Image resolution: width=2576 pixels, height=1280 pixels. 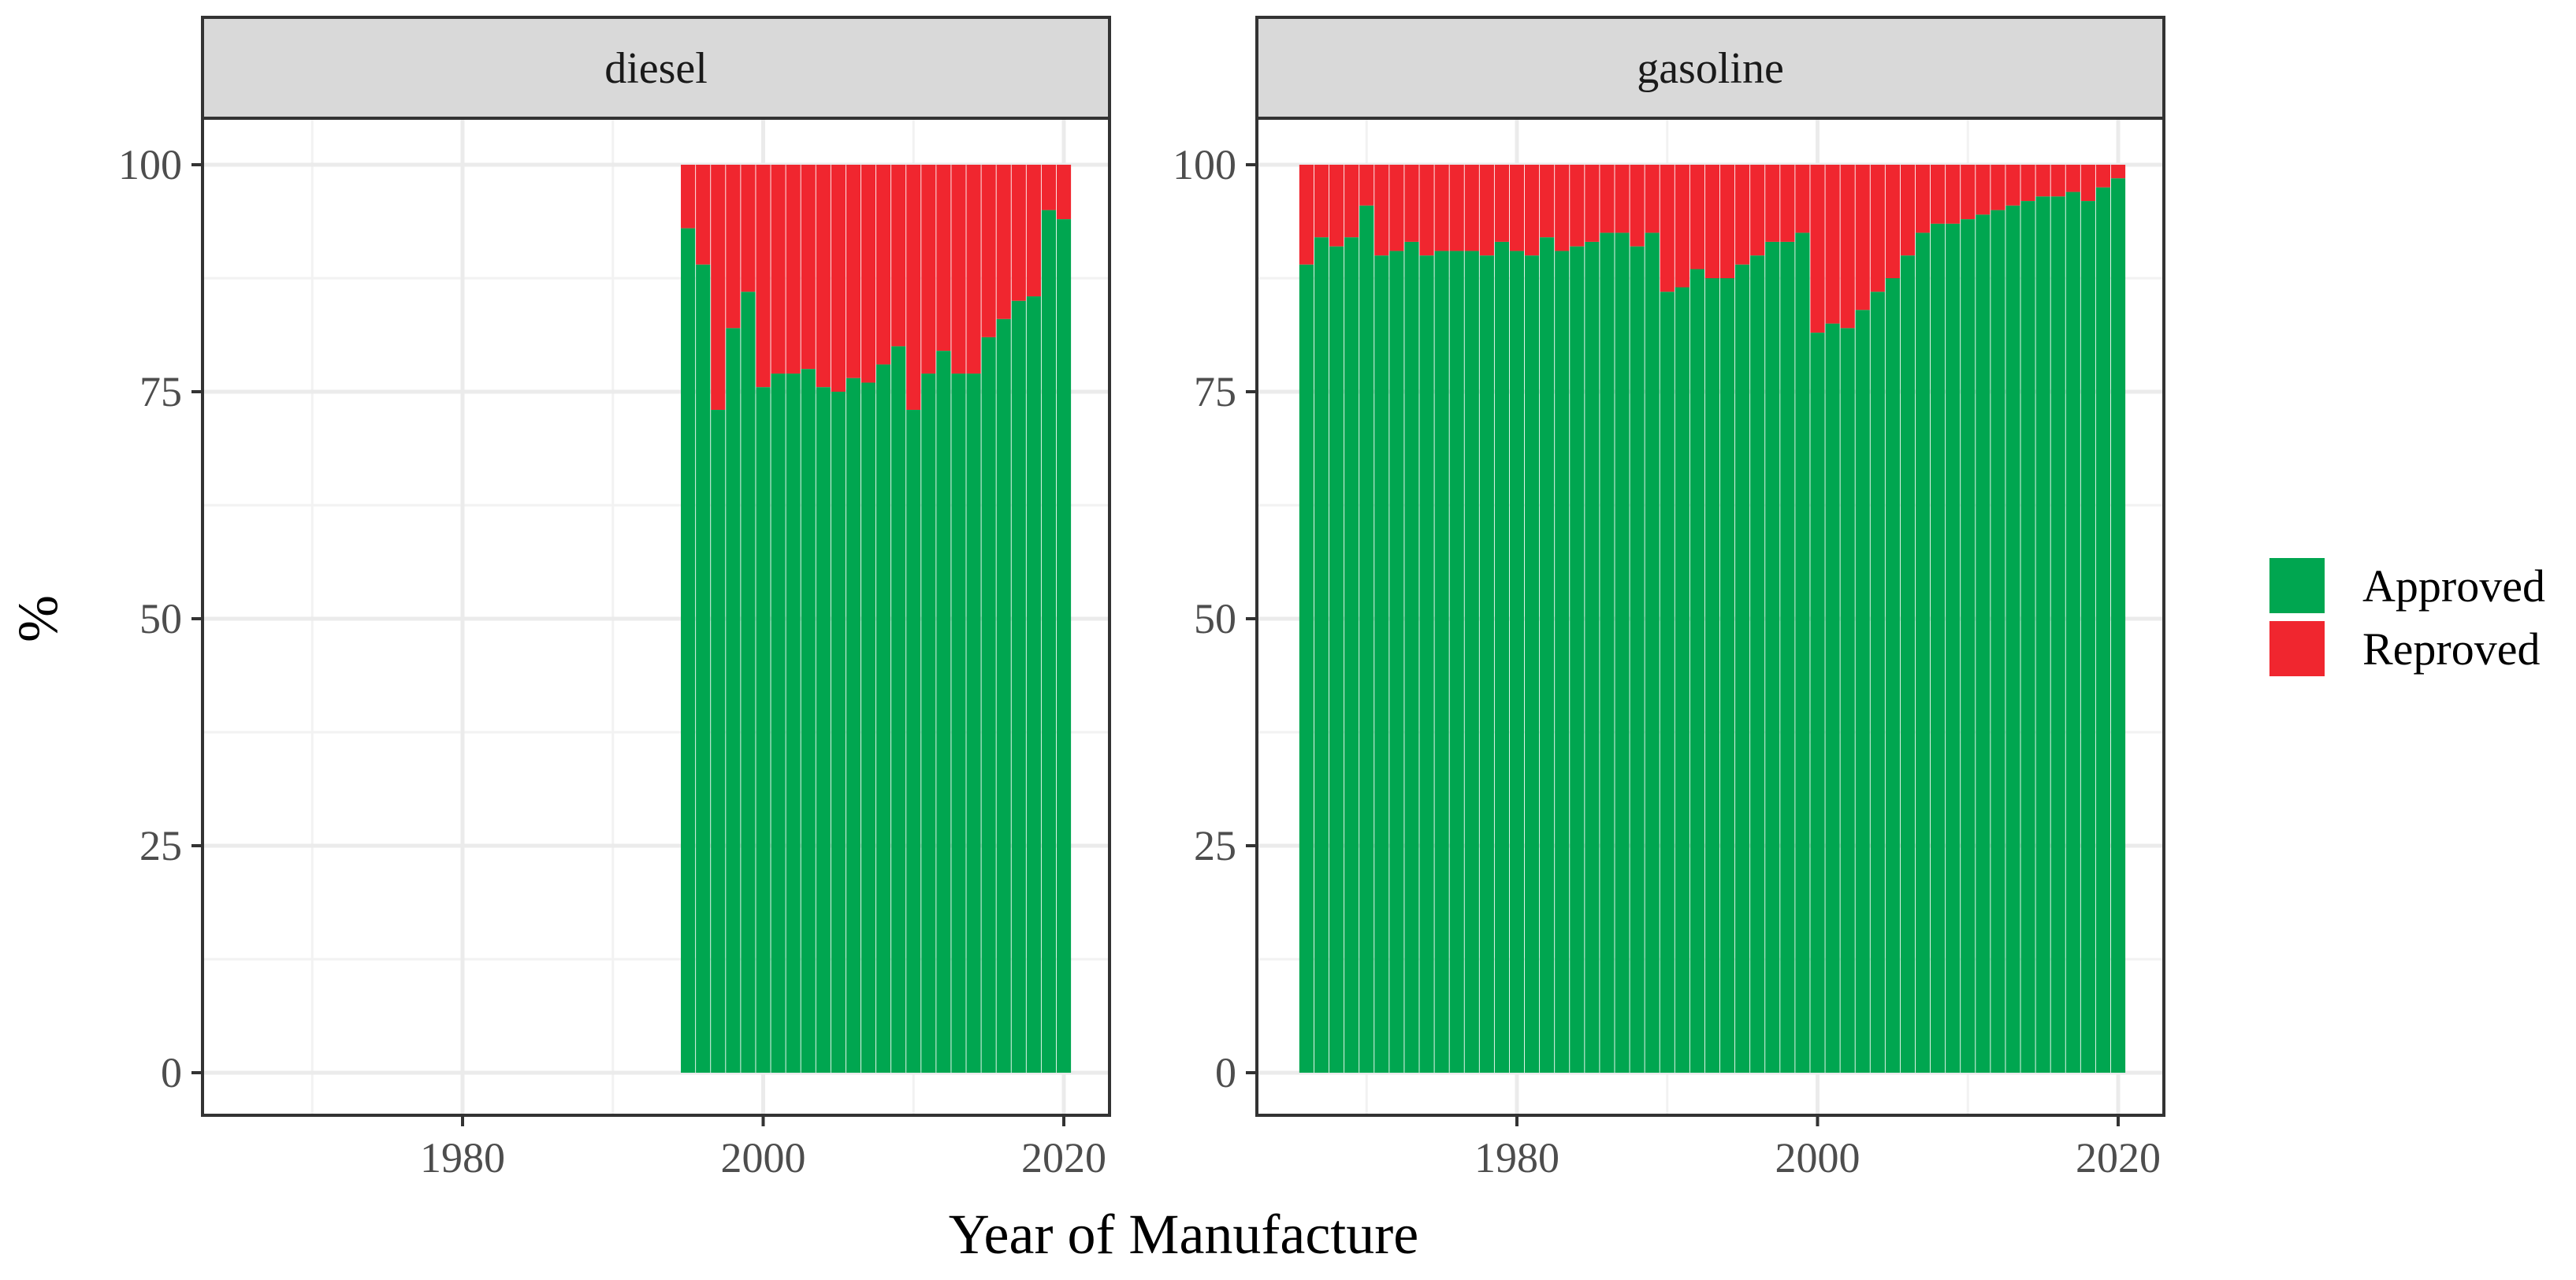 I want to click on x-tick-label: 2000, so click(x=763, y=1157).